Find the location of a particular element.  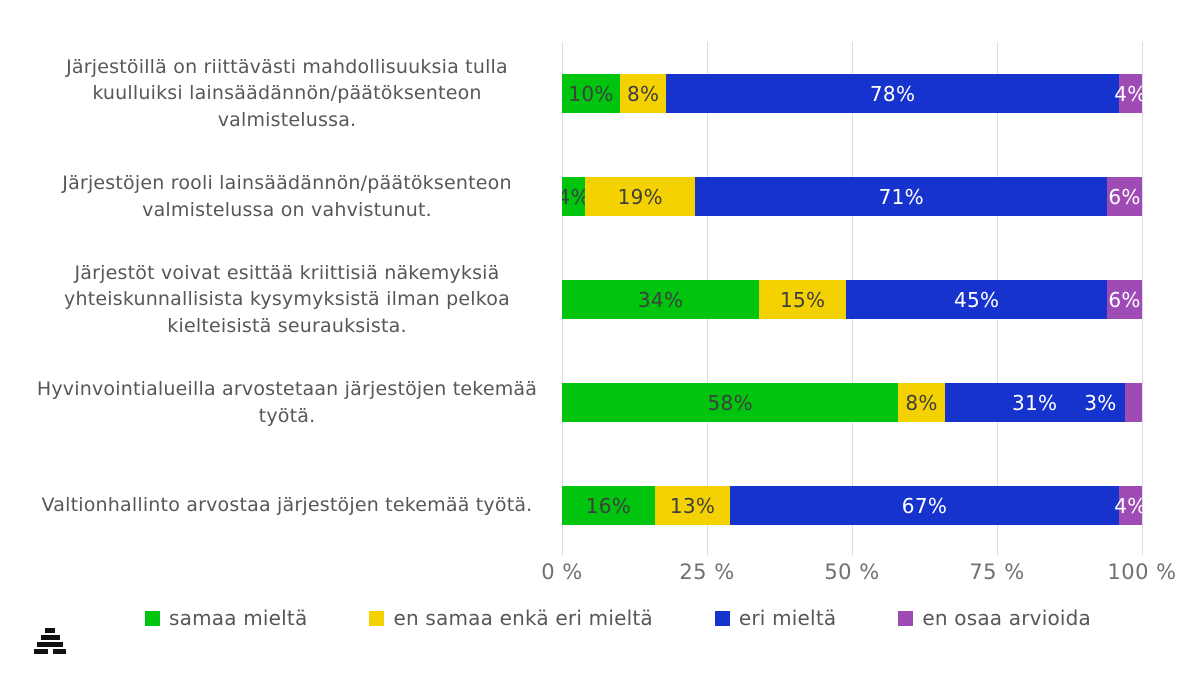

segment-eri-mielt-: 67% is located at coordinates (924, 505).